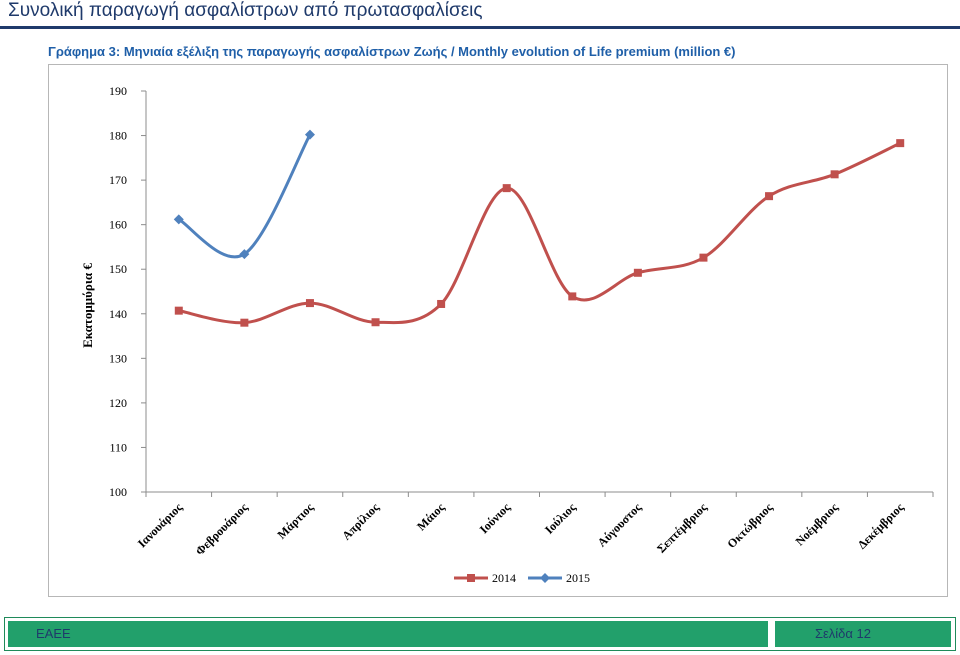 This screenshot has width=960, height=655. I want to click on x-tick-label: Φεβρουάριος, so click(222, 529).